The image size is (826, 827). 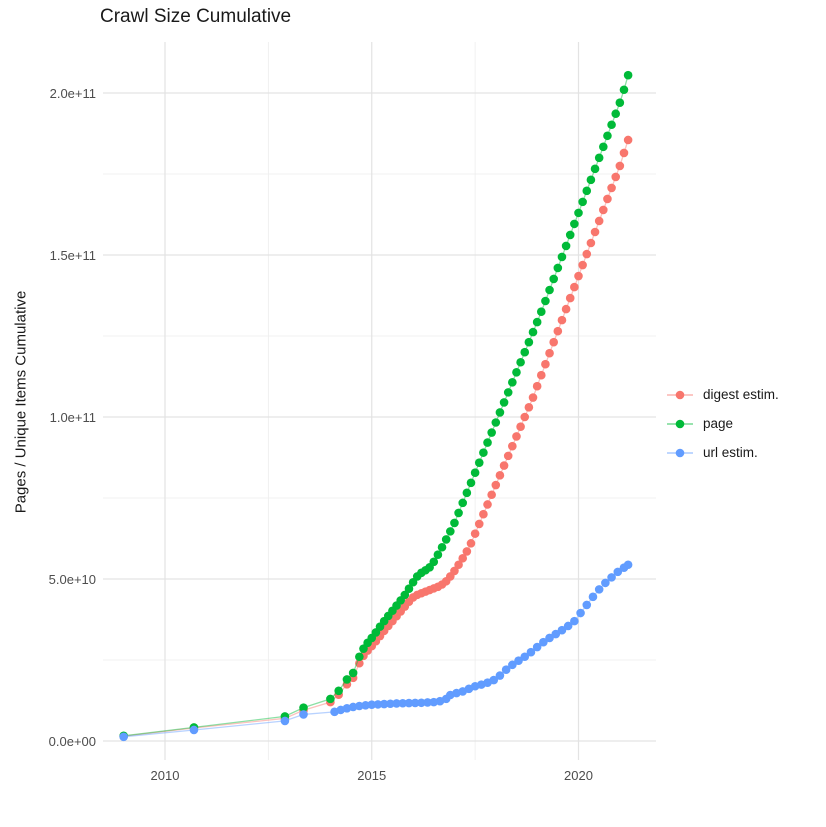 What do you see at coordinates (72, 579) in the screenshot?
I see `y-tick-label: 5.0e+10` at bounding box center [72, 579].